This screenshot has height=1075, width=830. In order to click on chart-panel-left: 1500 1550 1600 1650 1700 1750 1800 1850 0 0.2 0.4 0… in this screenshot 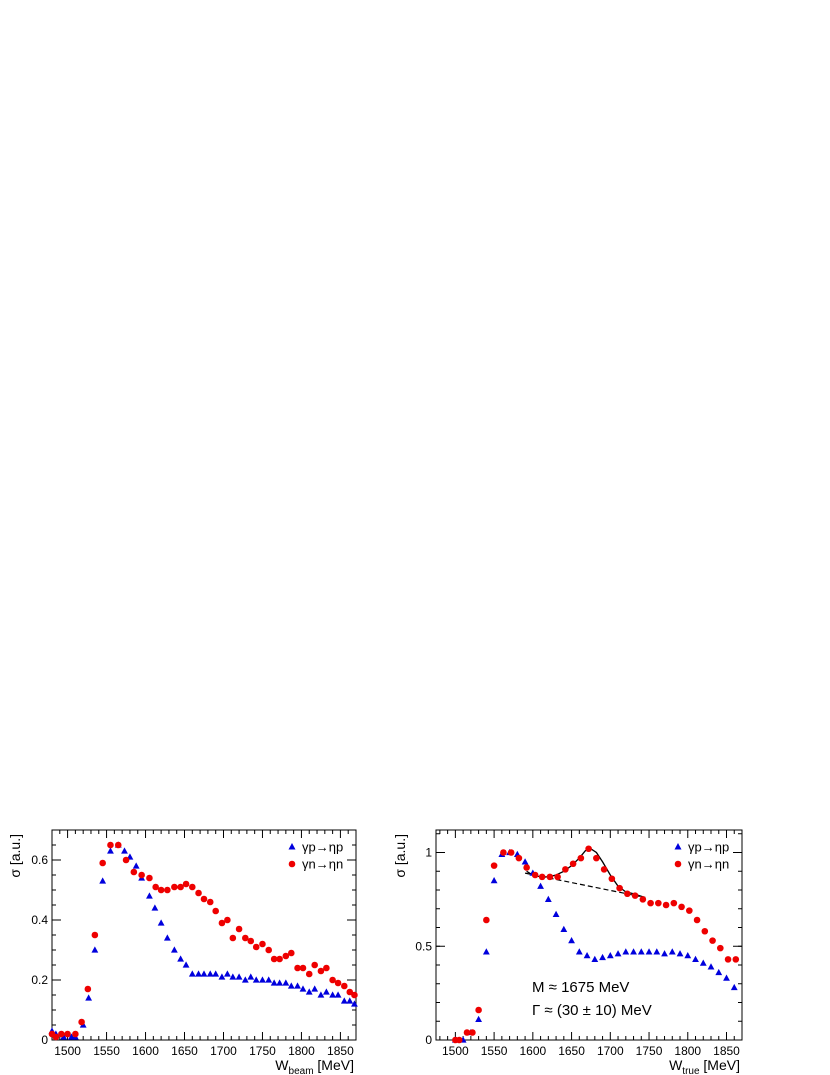, I will do `click(182, 952)`.